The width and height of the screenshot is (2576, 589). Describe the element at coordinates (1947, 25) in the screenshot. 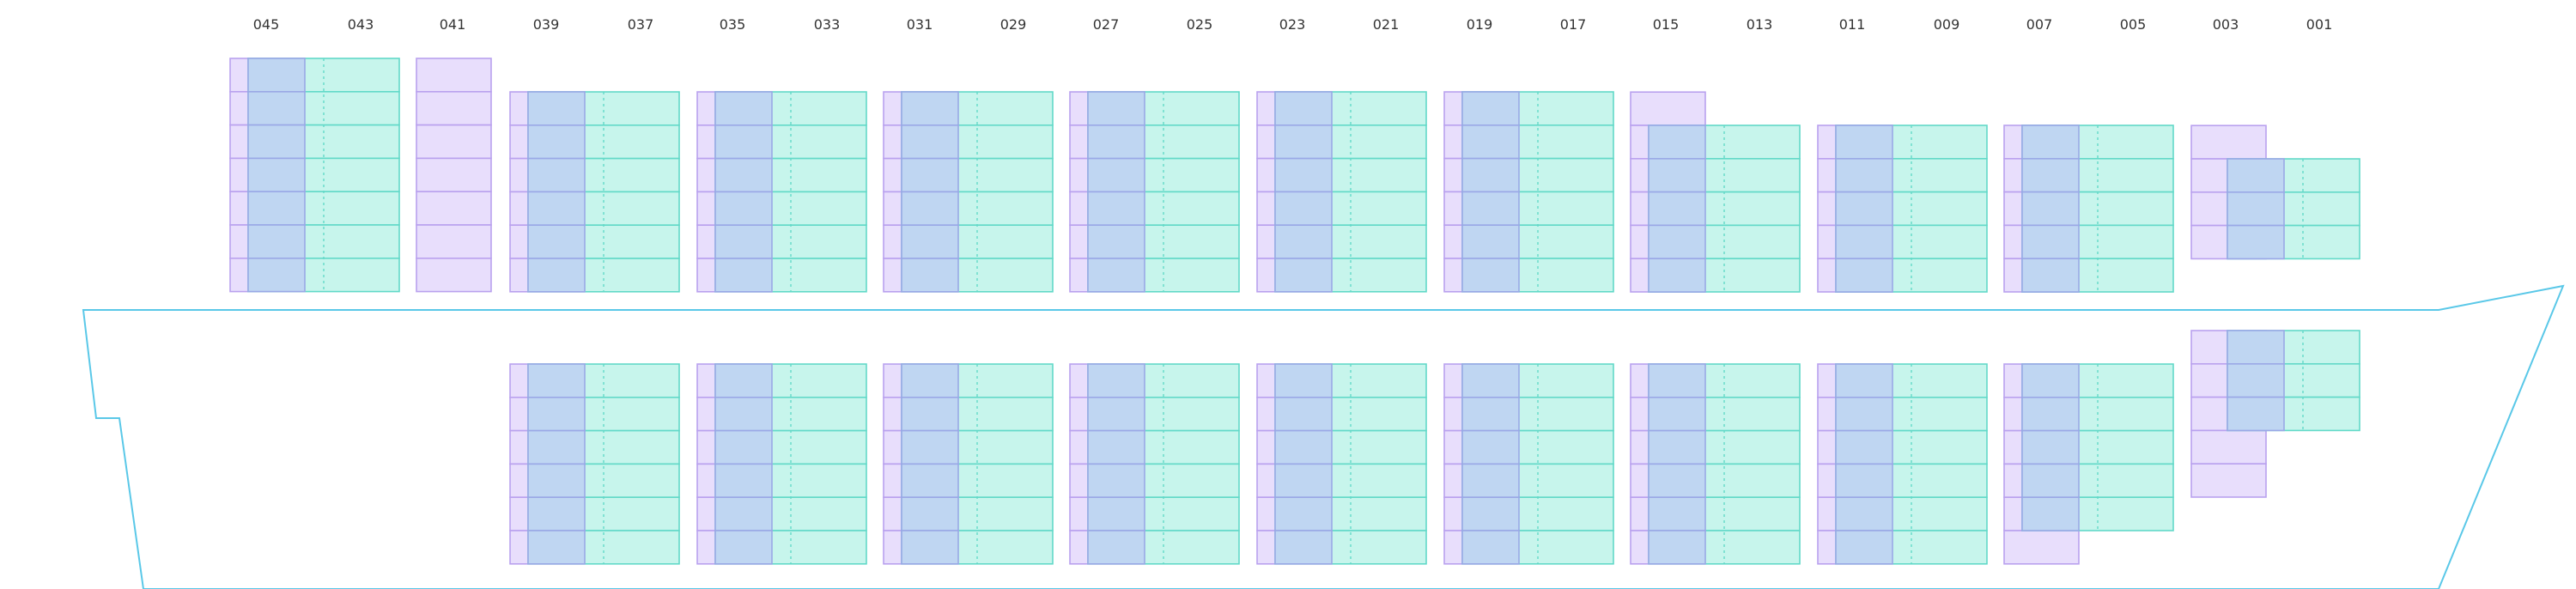

I see `bay-label: 009` at that location.